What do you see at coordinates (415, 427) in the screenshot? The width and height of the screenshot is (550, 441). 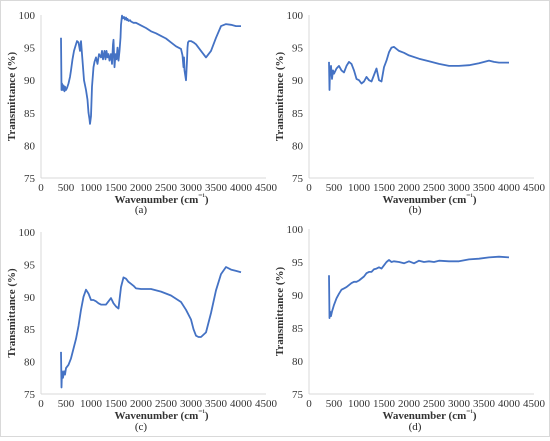 I see `panel-caption: (d)` at bounding box center [415, 427].